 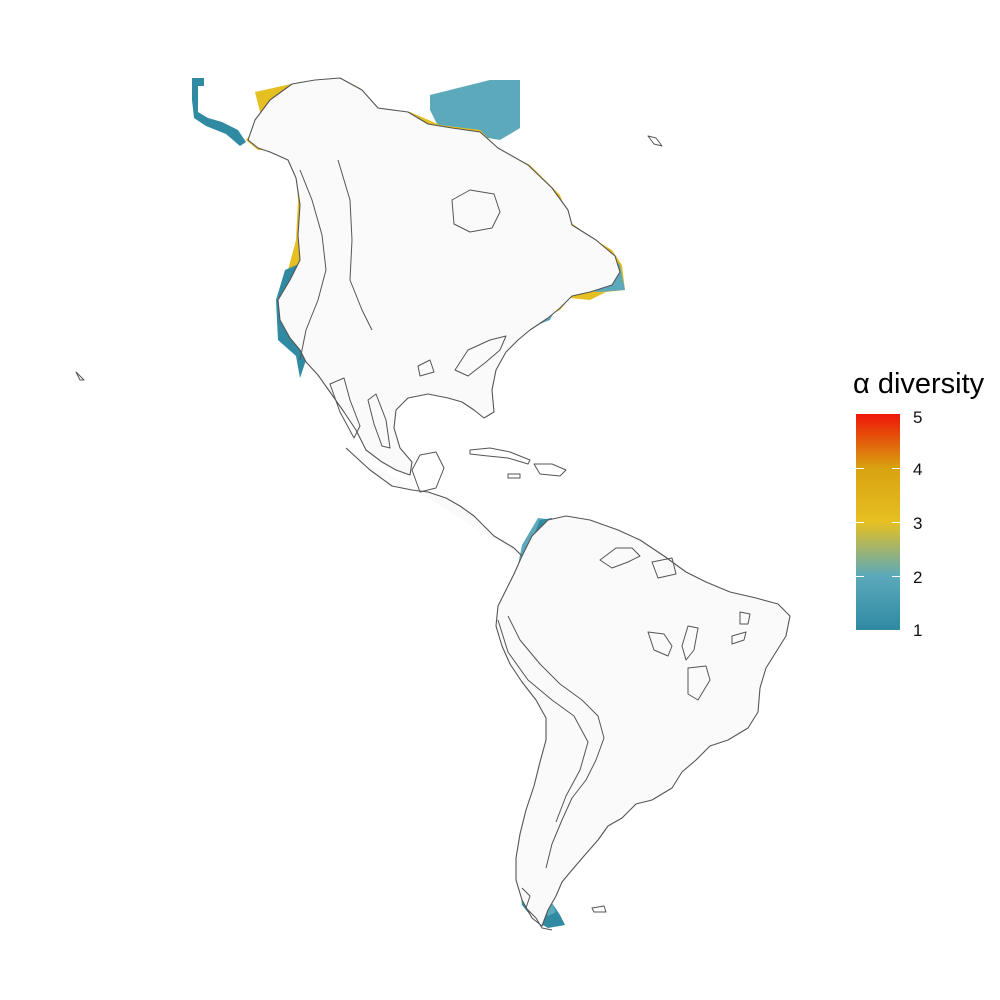 I want to click on greenland-fragment, so click(x=655, y=141).